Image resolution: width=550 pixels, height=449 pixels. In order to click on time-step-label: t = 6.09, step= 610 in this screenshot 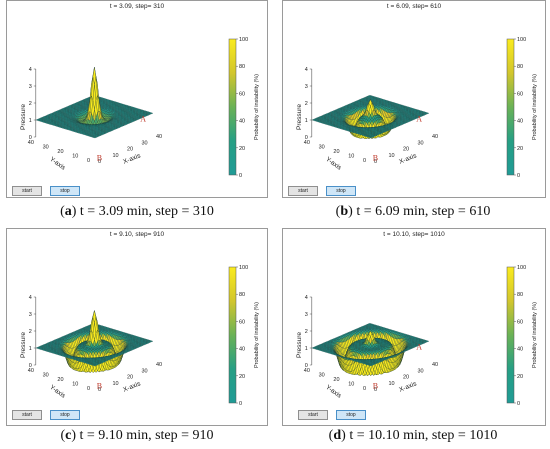, I will do `click(414, 6)`.